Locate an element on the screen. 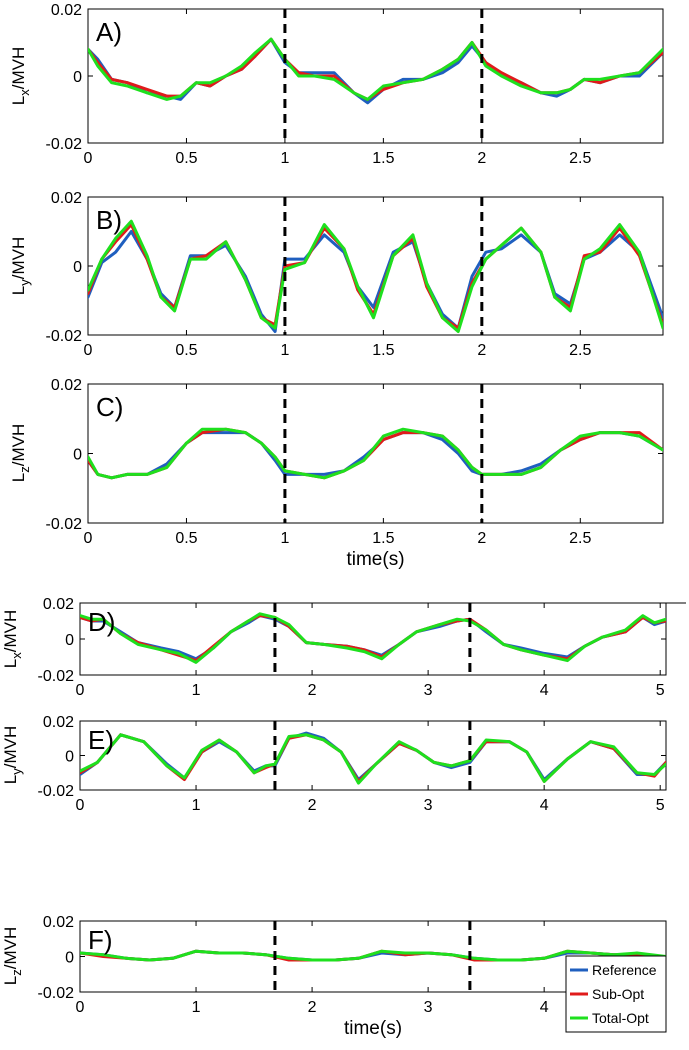 The height and width of the screenshot is (1050, 689). legend-label: Sub-Opt is located at coordinates (618, 994).